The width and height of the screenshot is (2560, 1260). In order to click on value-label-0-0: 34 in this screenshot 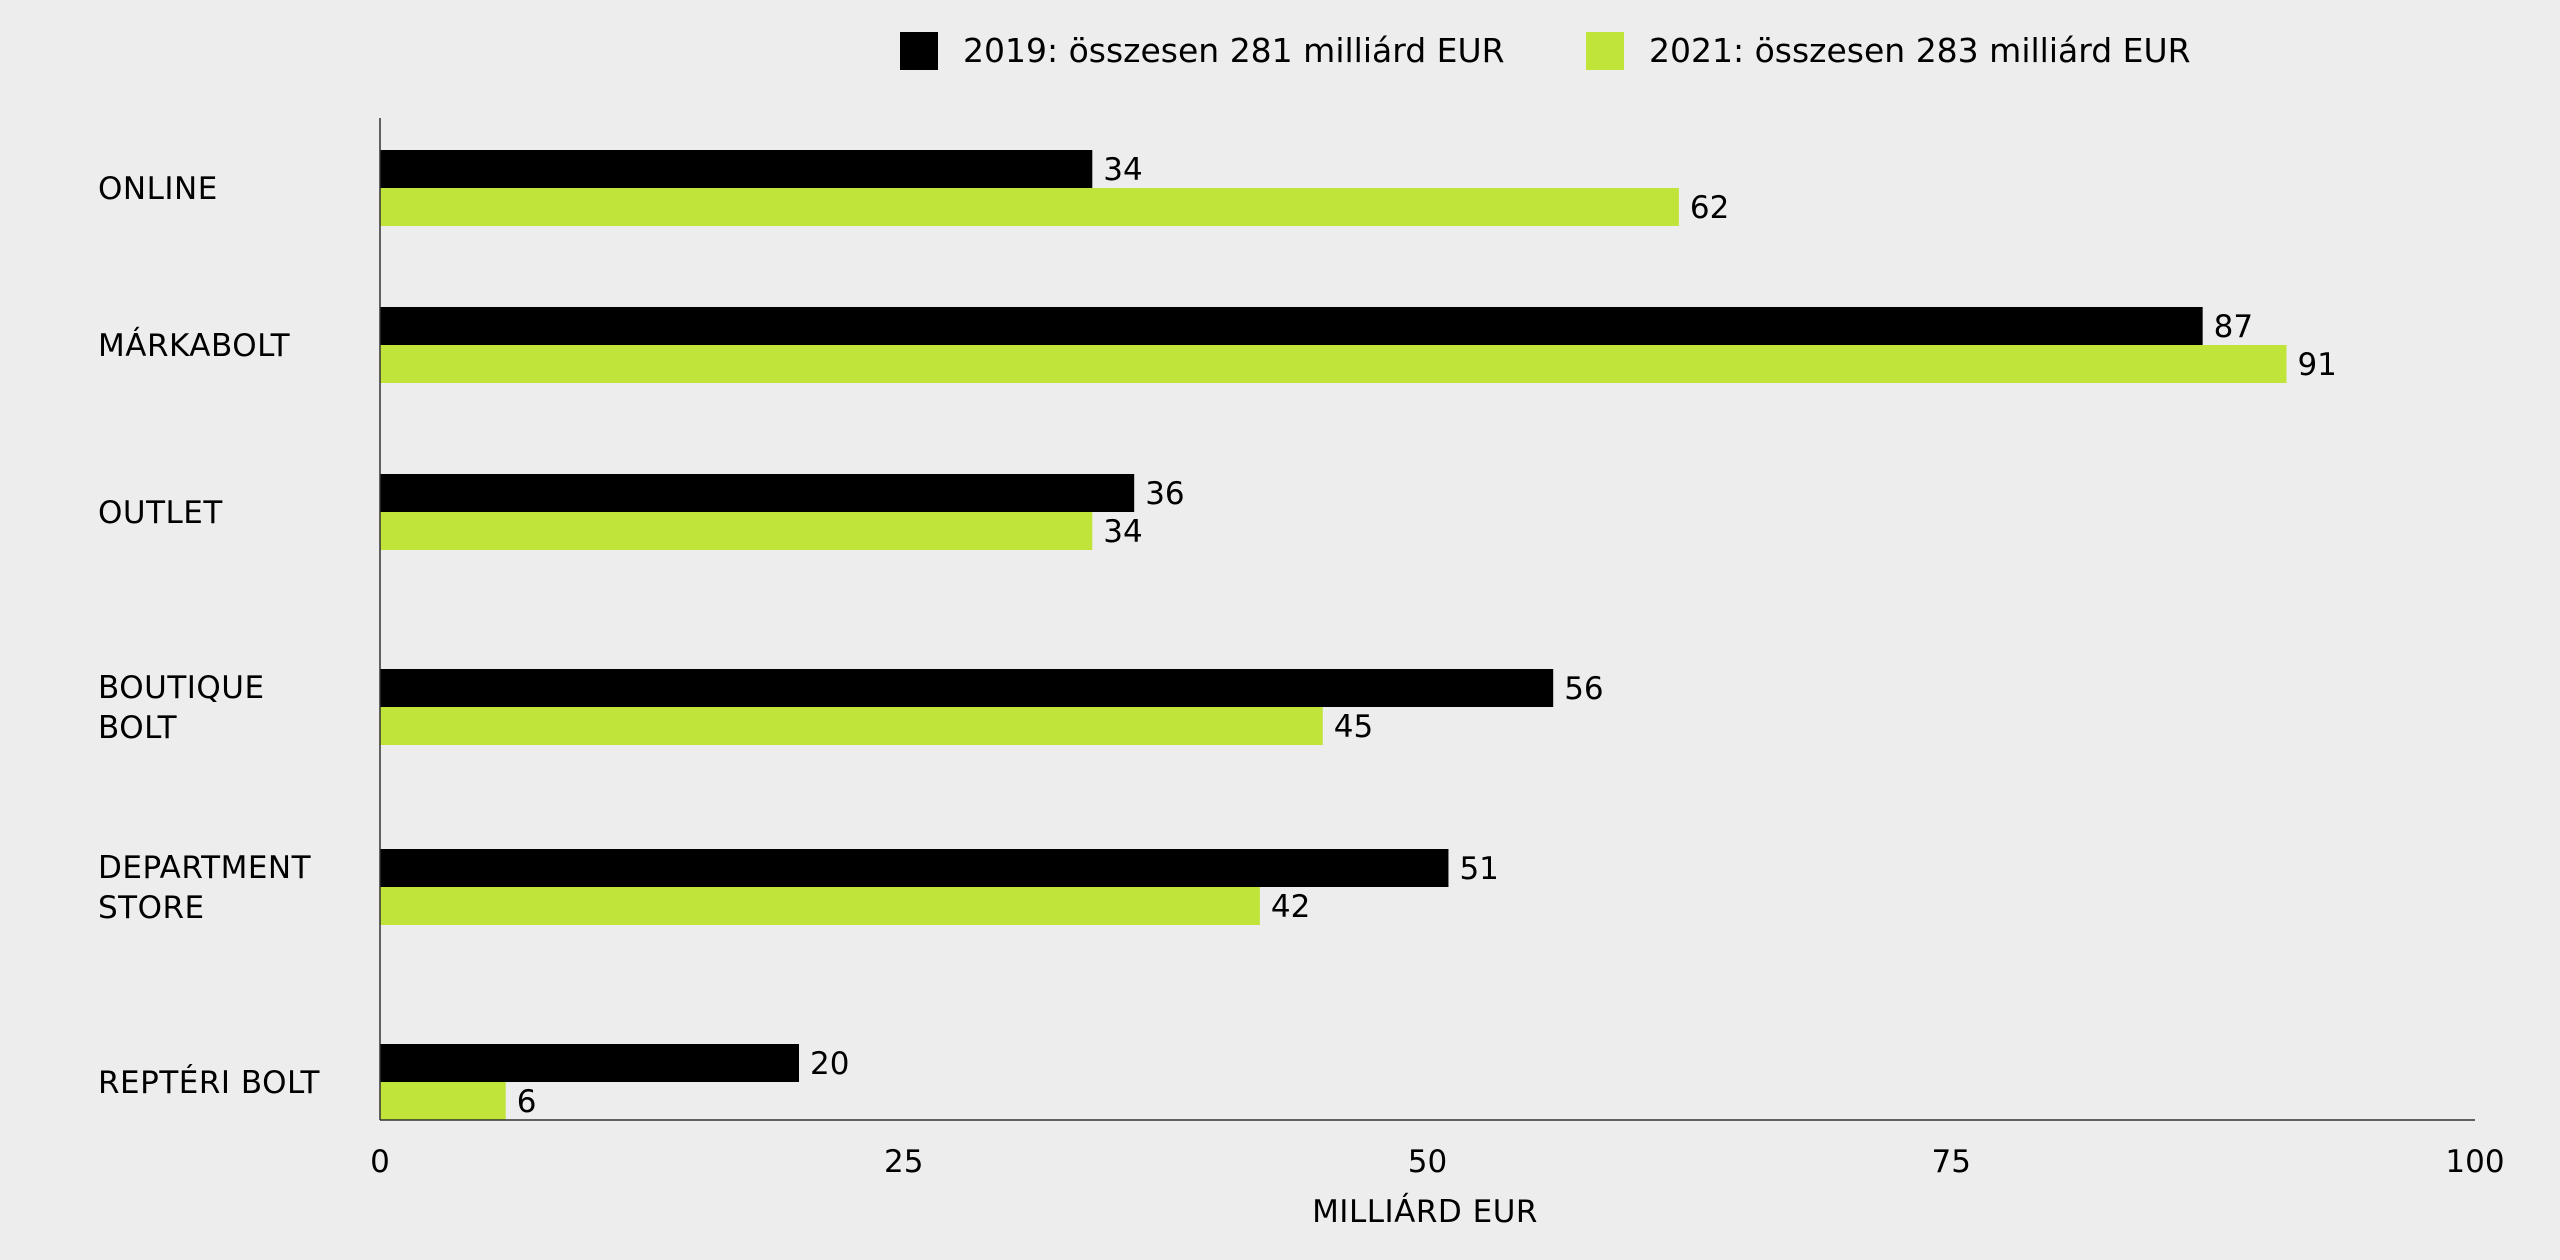, I will do `click(1122, 170)`.